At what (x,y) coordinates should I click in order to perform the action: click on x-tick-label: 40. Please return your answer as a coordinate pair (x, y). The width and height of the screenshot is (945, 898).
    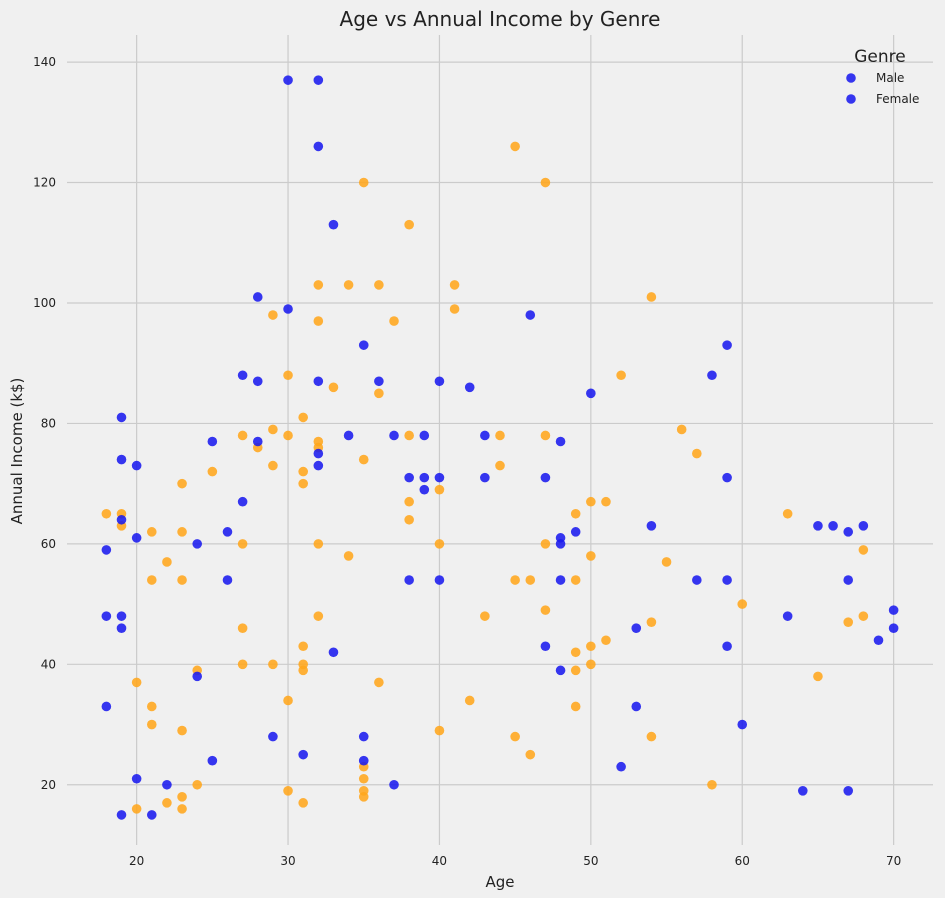
    Looking at the image, I should click on (439, 861).